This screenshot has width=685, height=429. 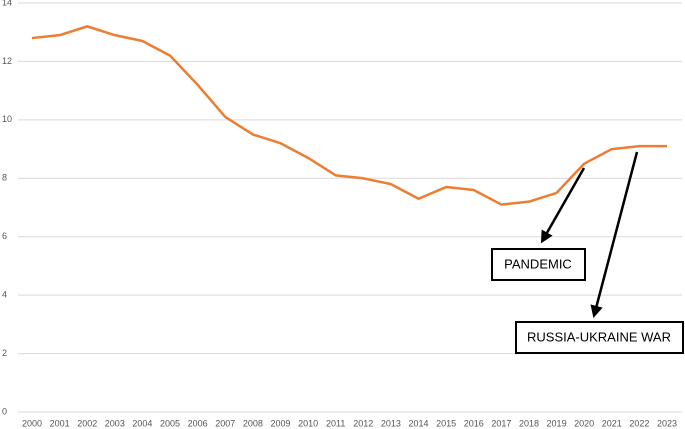 I want to click on x-tick-label: 2000, so click(x=32, y=423).